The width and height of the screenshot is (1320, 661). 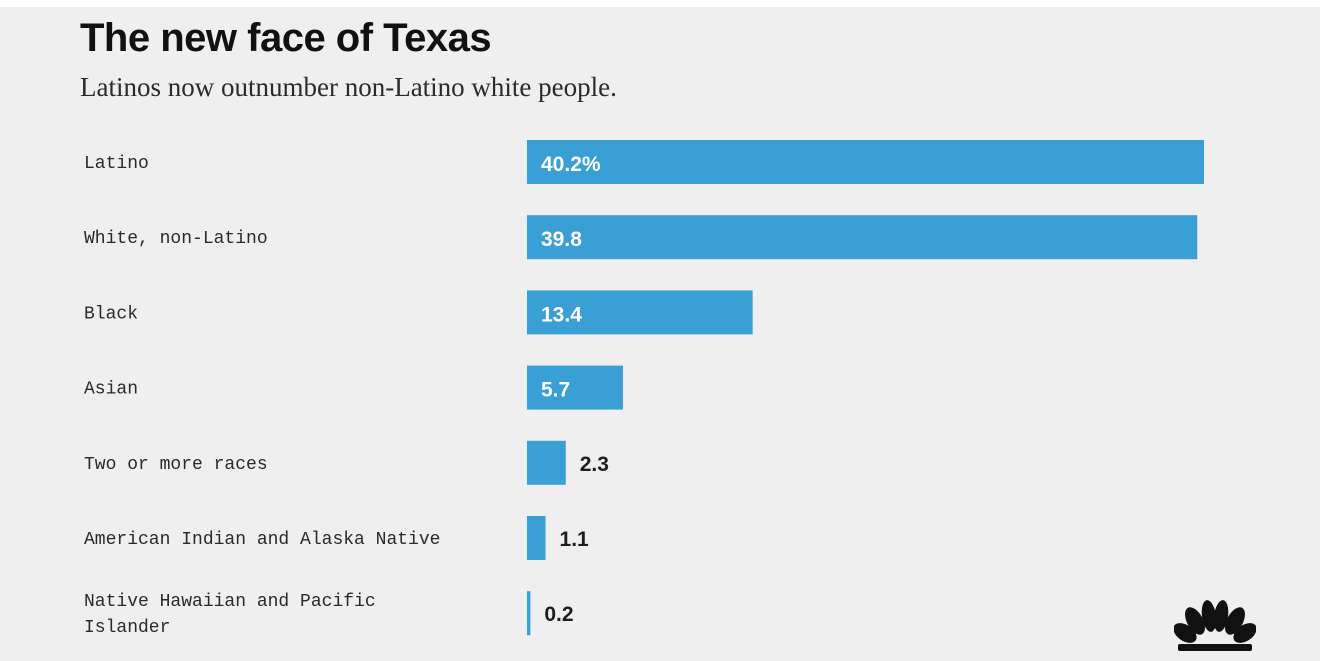 What do you see at coordinates (111, 390) in the screenshot?
I see `category-label: Asian` at bounding box center [111, 390].